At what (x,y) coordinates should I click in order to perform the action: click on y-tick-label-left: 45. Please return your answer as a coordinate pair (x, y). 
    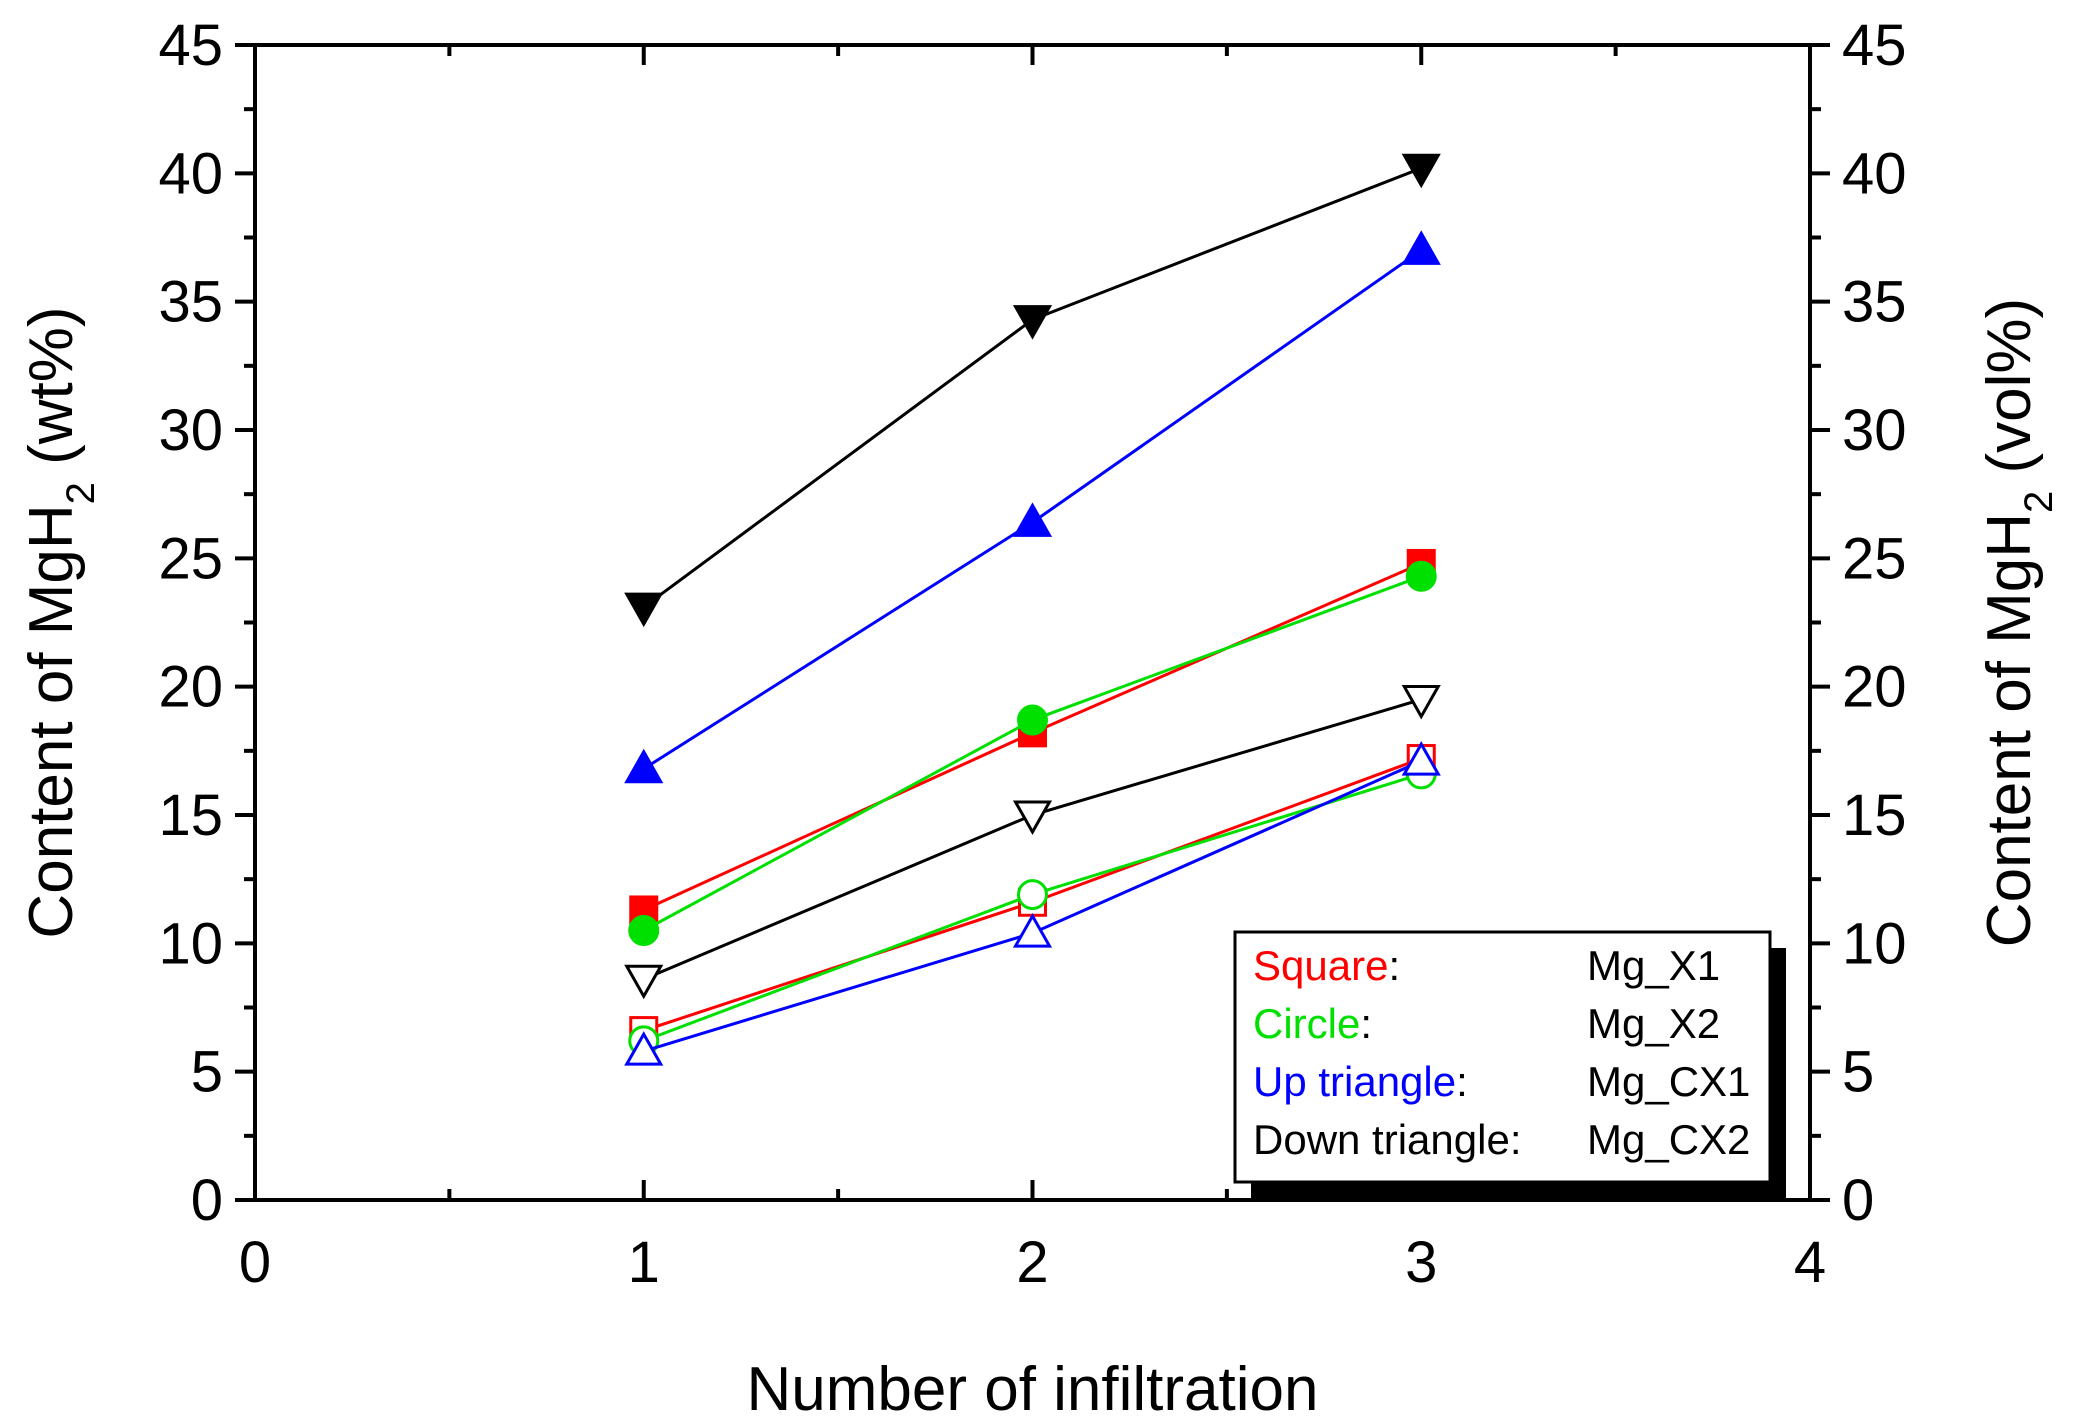
    Looking at the image, I should click on (190, 45).